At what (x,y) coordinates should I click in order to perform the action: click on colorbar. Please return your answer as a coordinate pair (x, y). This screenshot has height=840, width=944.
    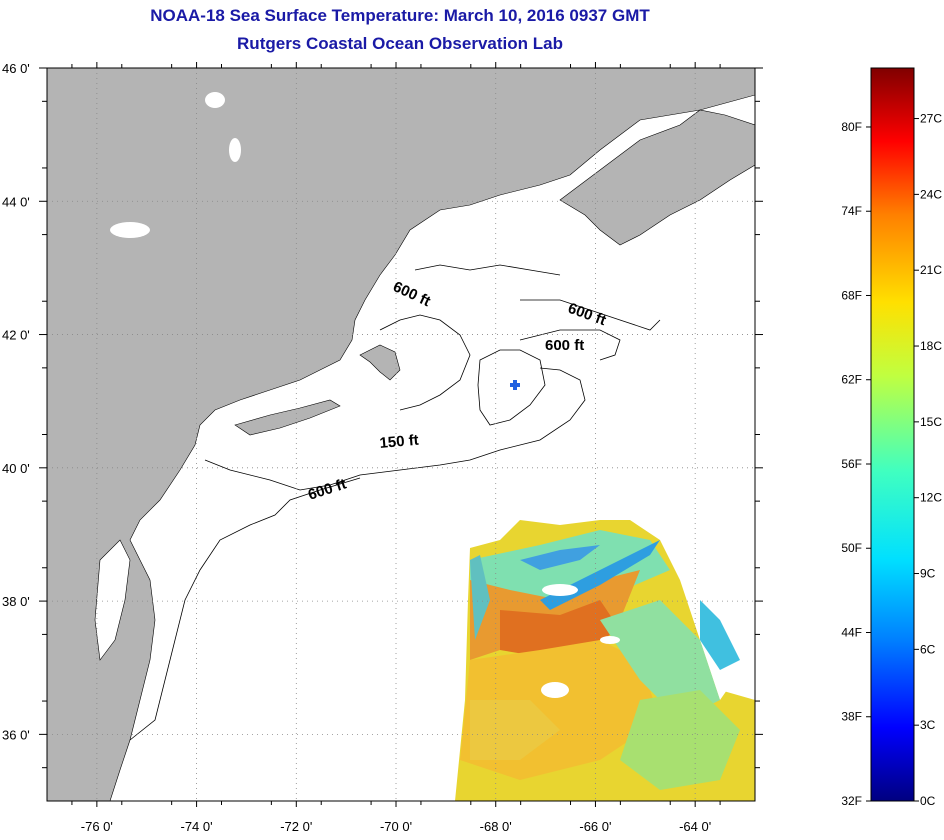
    Looking at the image, I should click on (892, 434).